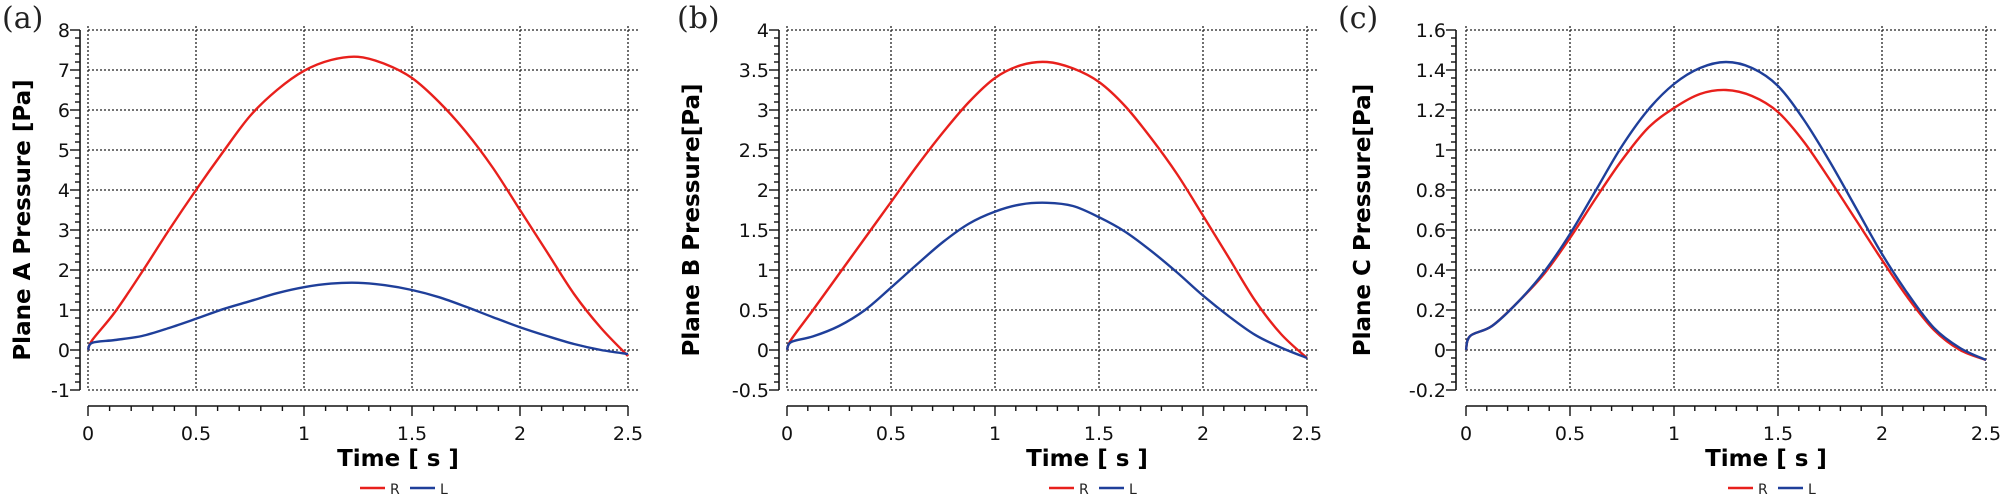  Describe the element at coordinates (1427, 391) in the screenshot. I see `y-tick-label: -0.2` at that location.